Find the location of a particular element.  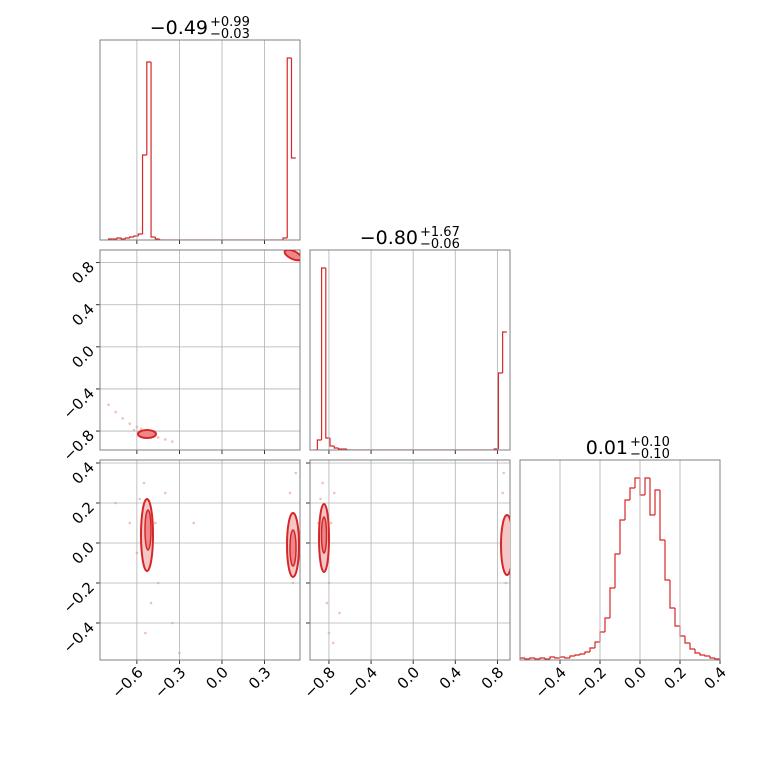

x-tick-label: −0.6 is located at coordinates (127, 682).